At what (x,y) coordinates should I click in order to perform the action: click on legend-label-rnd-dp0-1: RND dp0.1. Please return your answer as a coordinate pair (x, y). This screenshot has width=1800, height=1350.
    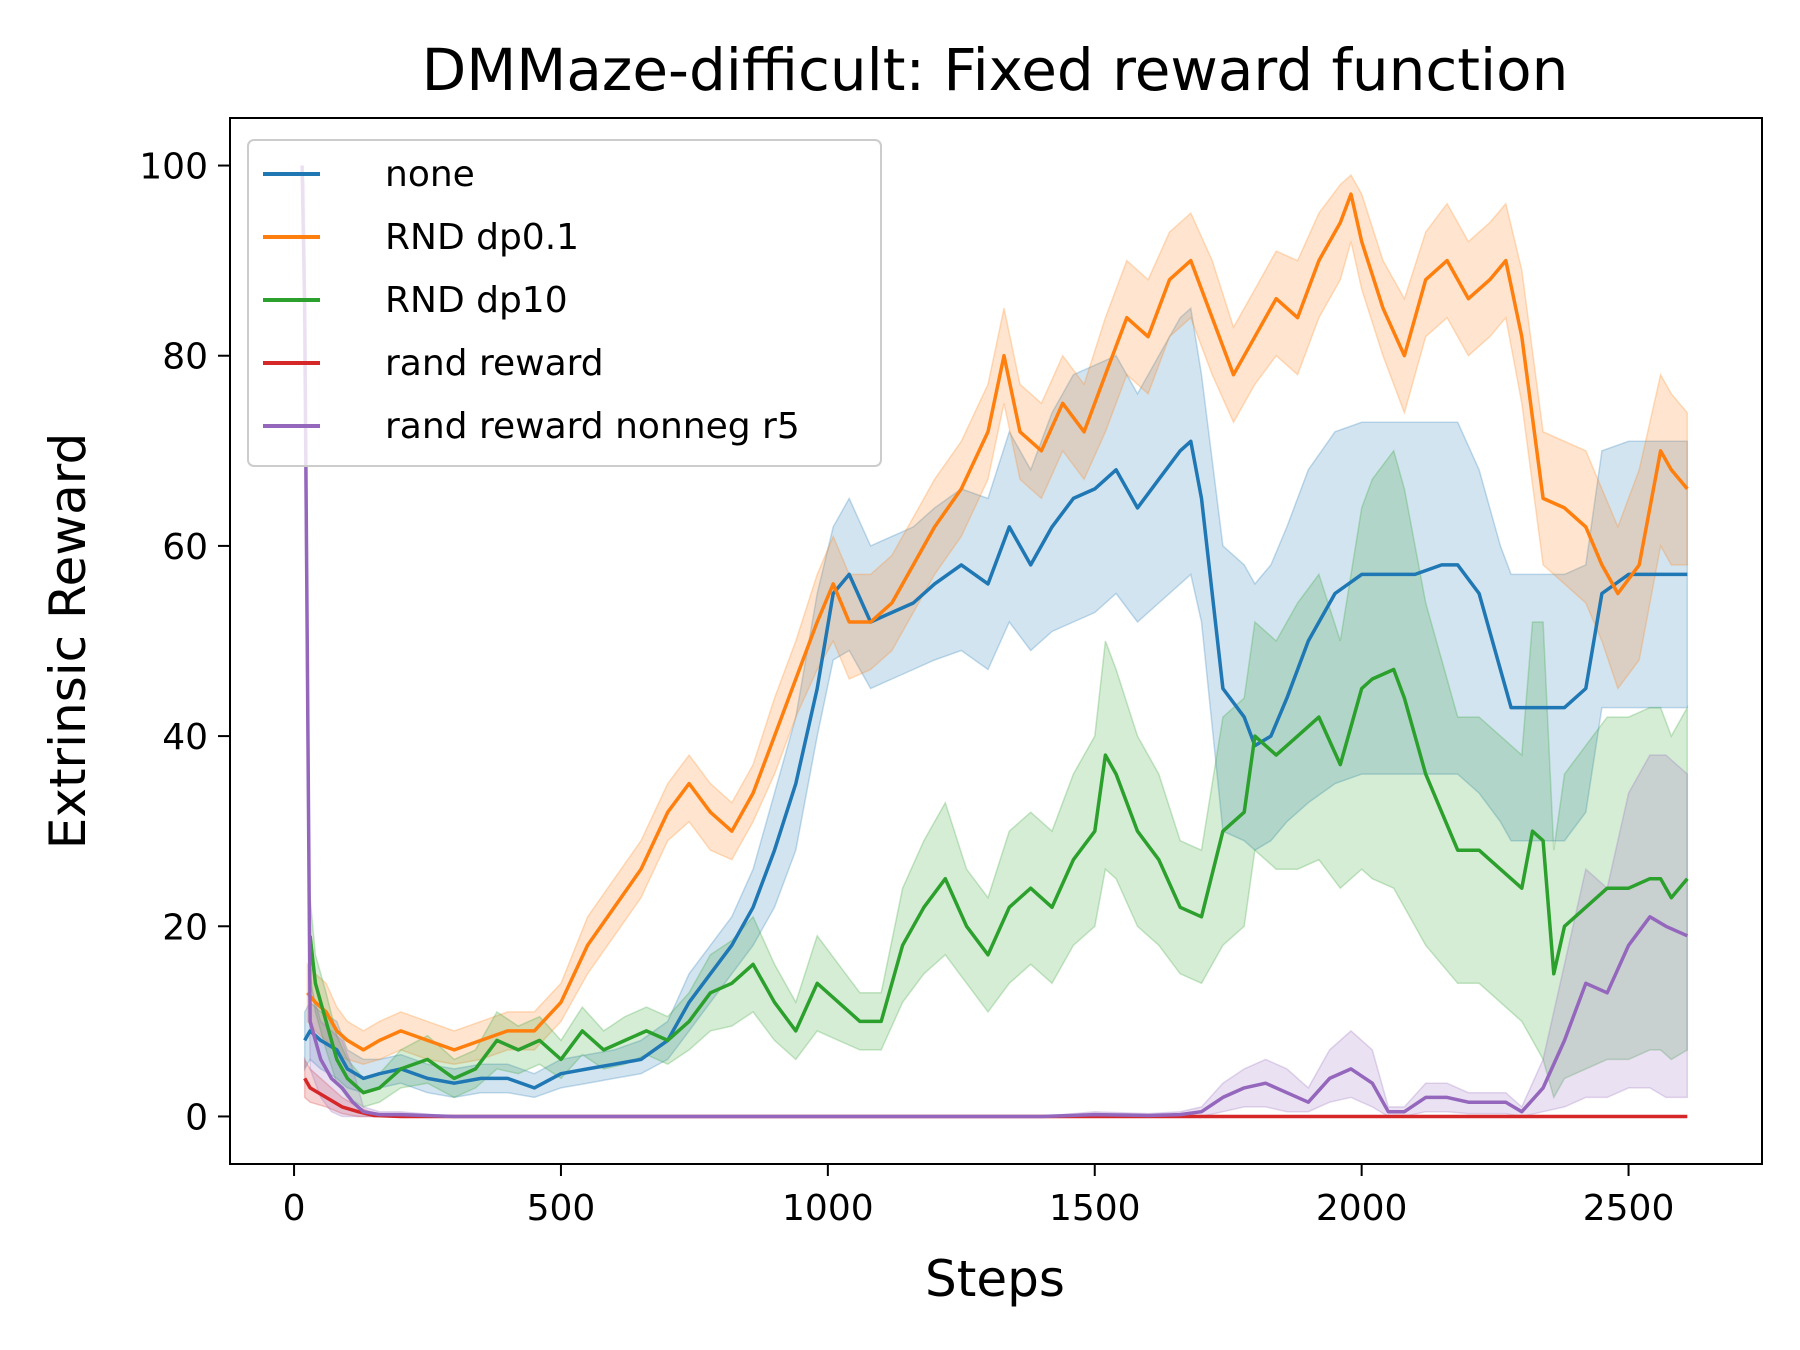
    Looking at the image, I should click on (482, 237).